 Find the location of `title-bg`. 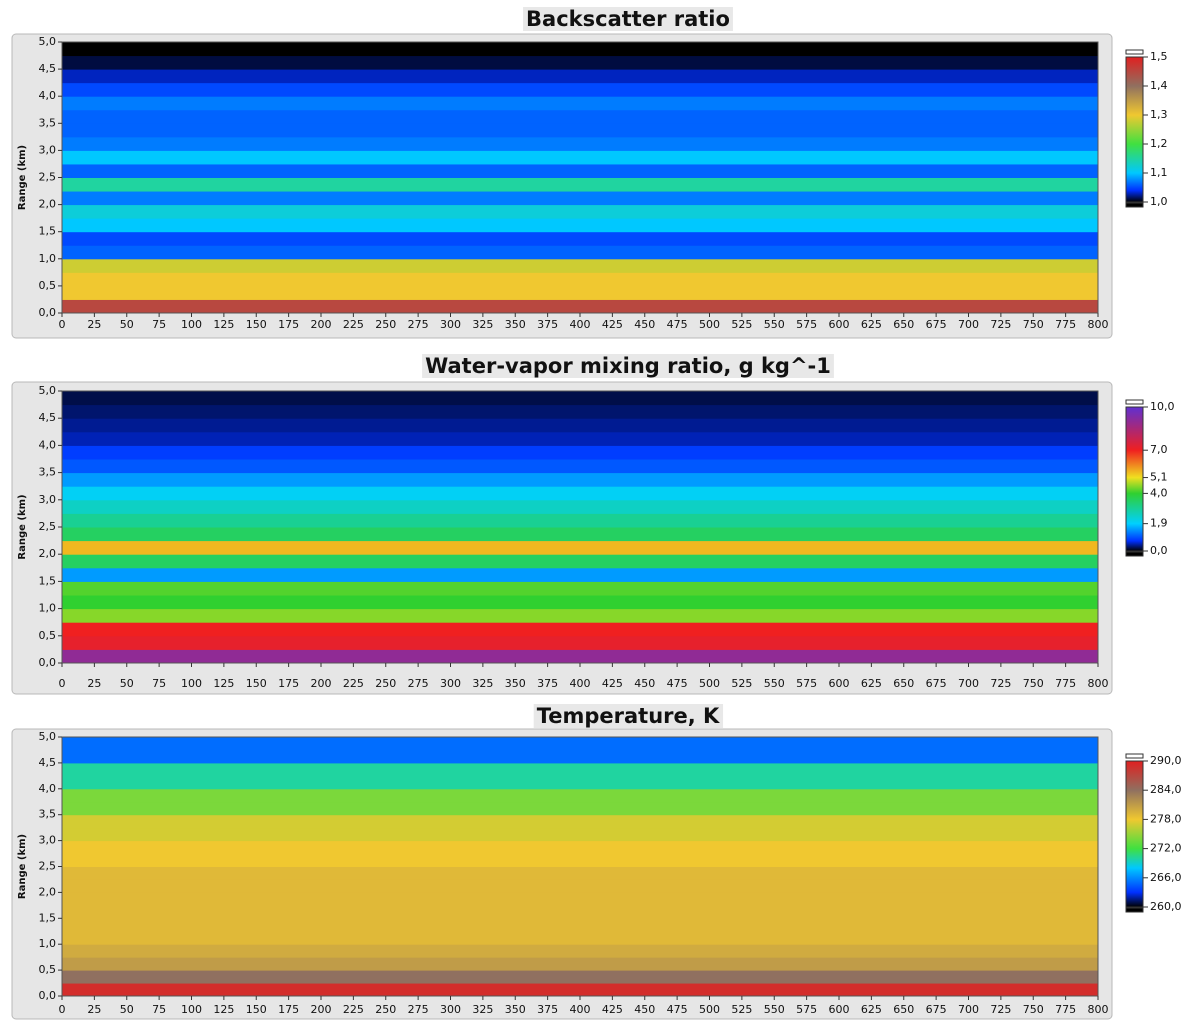

title-bg is located at coordinates (628, 19).